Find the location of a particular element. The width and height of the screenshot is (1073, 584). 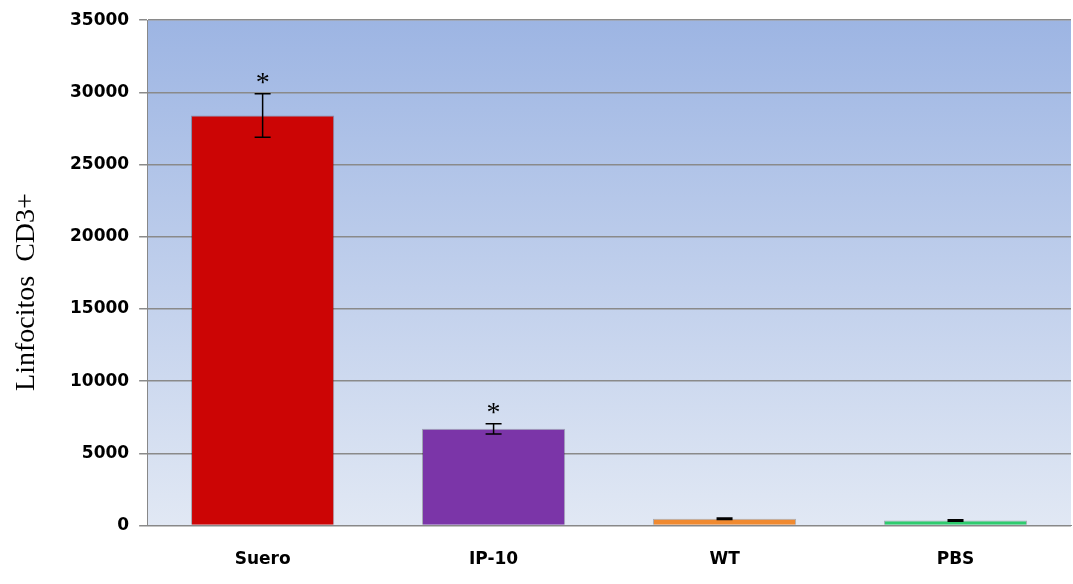

y-tick-label: 25000 is located at coordinates (99, 163).